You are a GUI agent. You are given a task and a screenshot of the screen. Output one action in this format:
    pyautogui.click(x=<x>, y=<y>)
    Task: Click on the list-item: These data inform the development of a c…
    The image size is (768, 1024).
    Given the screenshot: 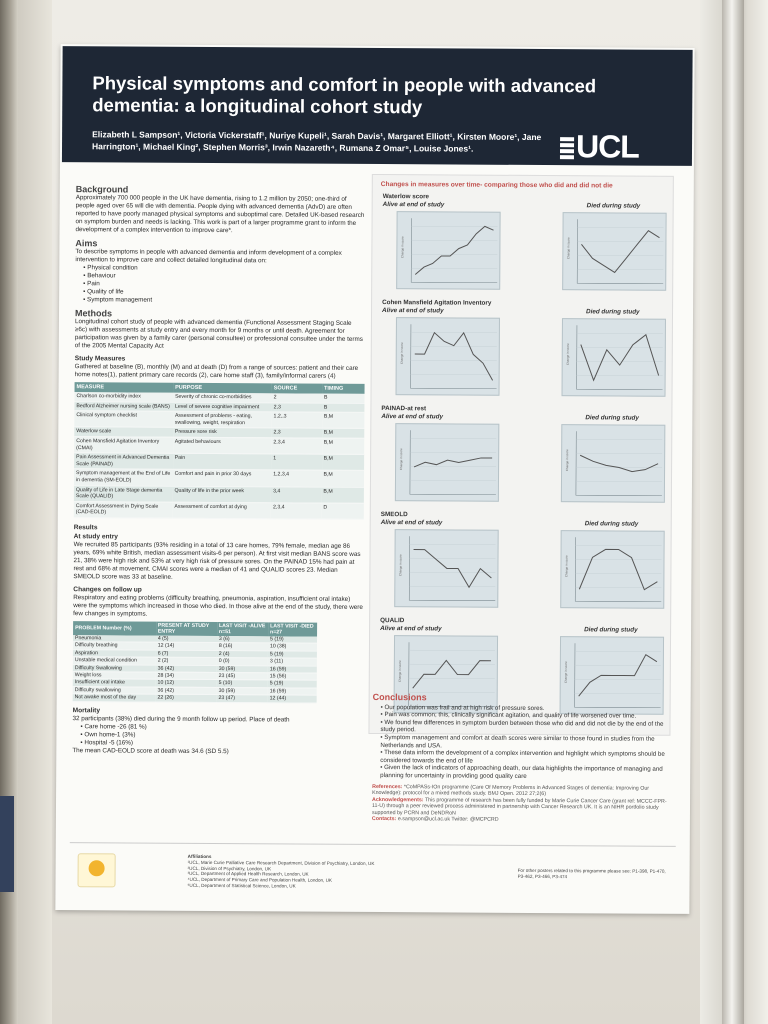 What is the action you would take?
    pyautogui.click(x=524, y=757)
    